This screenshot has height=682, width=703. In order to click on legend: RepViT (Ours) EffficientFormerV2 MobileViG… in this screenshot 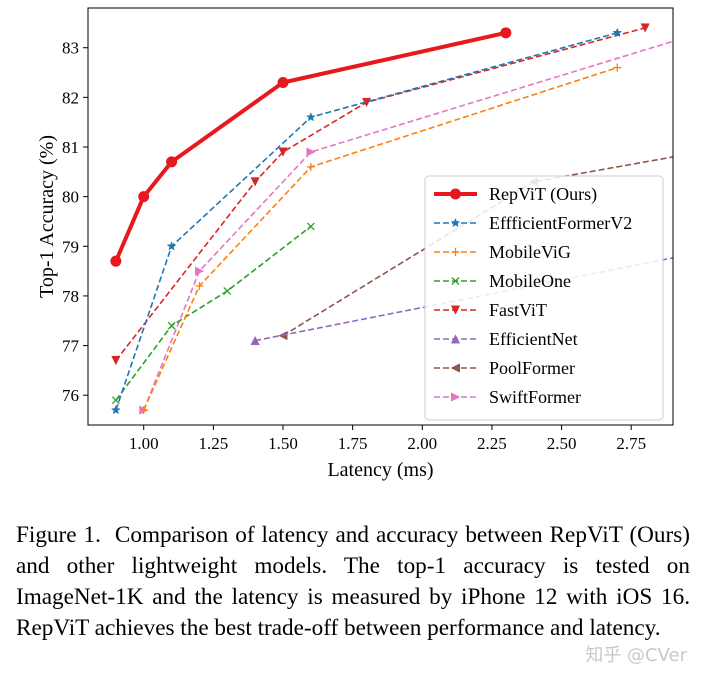, I will do `click(544, 298)`.